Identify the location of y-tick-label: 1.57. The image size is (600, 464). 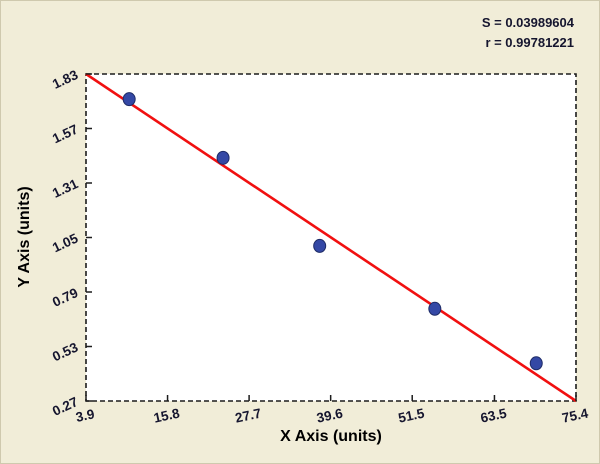
(65, 134).